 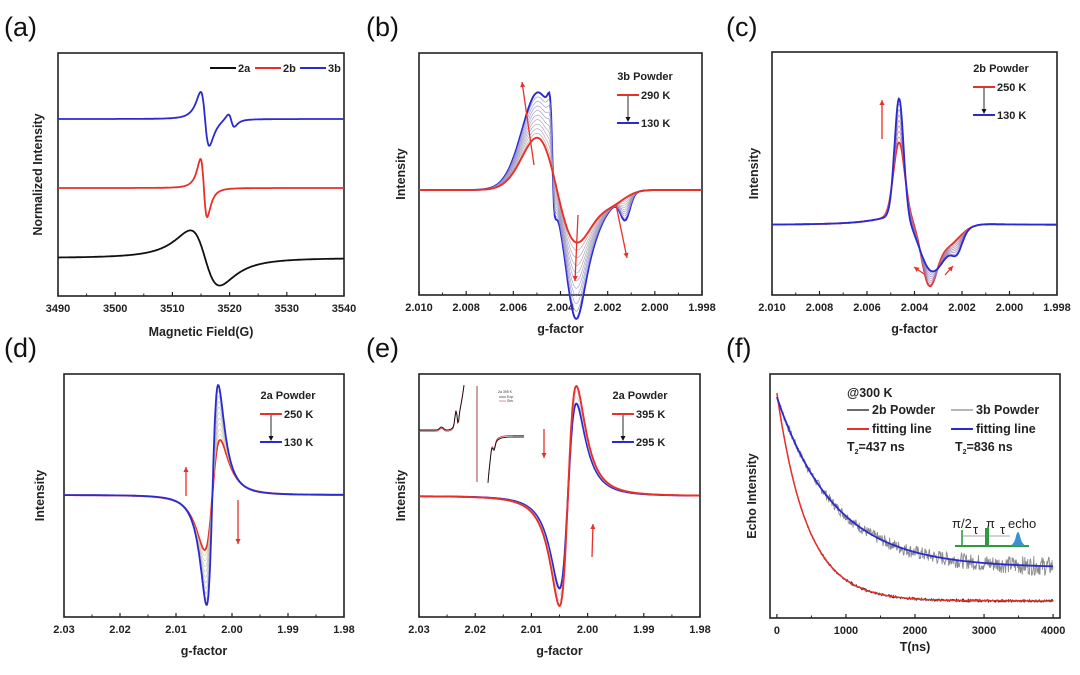 What do you see at coordinates (994, 531) in the screenshot?
I see `pulse-sequence-diagram: π/2 τ π τ echo` at bounding box center [994, 531].